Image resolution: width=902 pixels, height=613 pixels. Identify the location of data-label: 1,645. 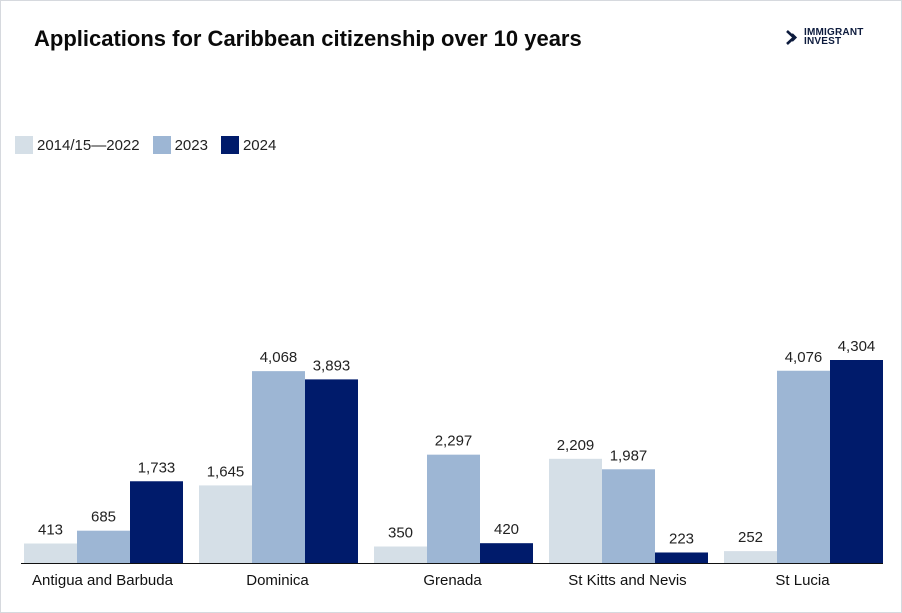
(226, 471).